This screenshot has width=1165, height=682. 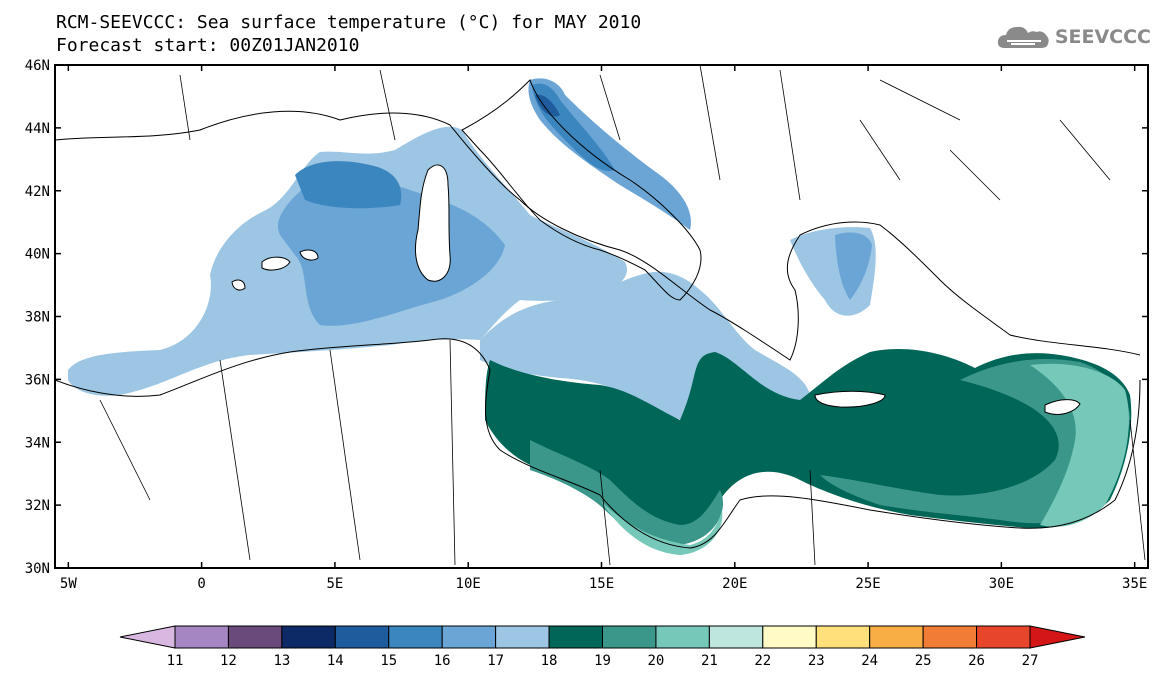 What do you see at coordinates (37, 318) in the screenshot?
I see `lat-tick-label: 38N` at bounding box center [37, 318].